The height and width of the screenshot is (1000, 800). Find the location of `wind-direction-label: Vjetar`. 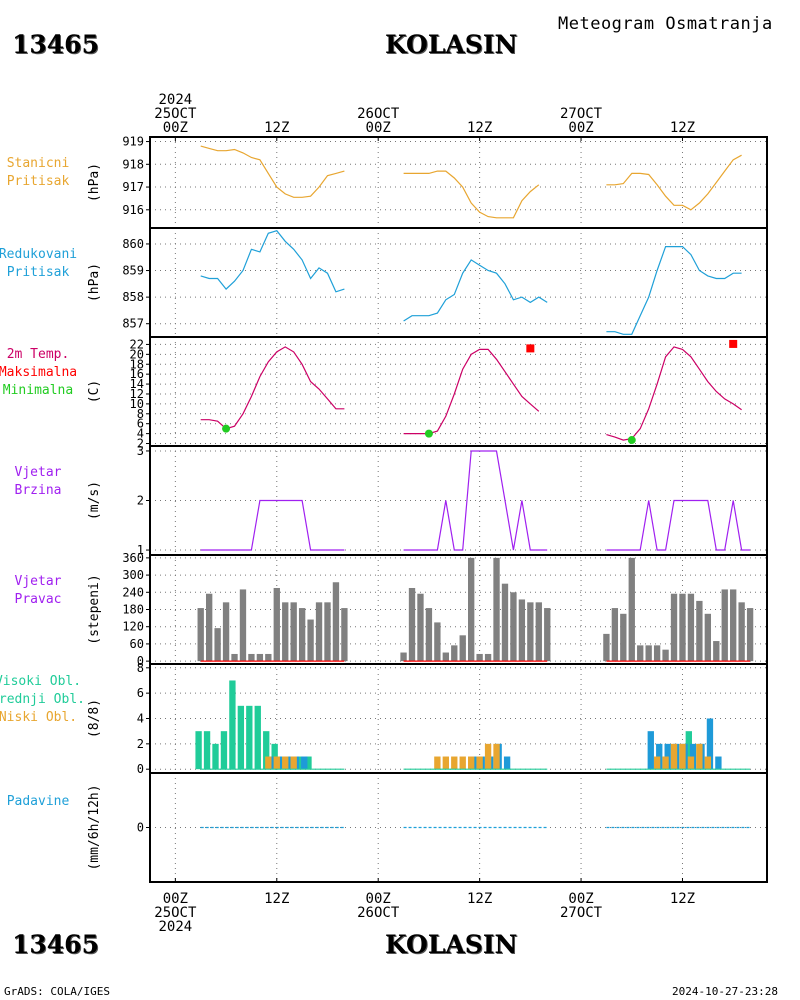

wind-direction-label: Vjetar is located at coordinates (38, 581).